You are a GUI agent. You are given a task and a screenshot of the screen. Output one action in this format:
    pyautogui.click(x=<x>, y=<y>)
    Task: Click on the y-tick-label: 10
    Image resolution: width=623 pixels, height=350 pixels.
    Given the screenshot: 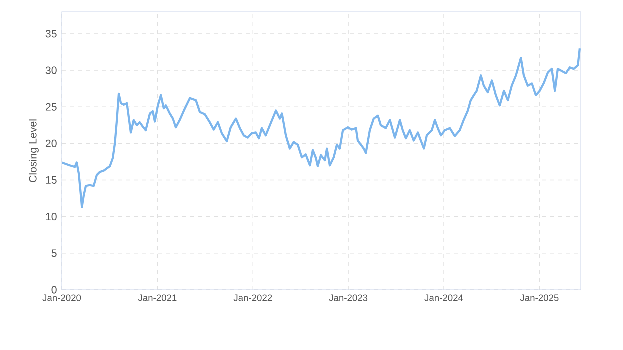 What is the action you would take?
    pyautogui.click(x=51, y=217)
    